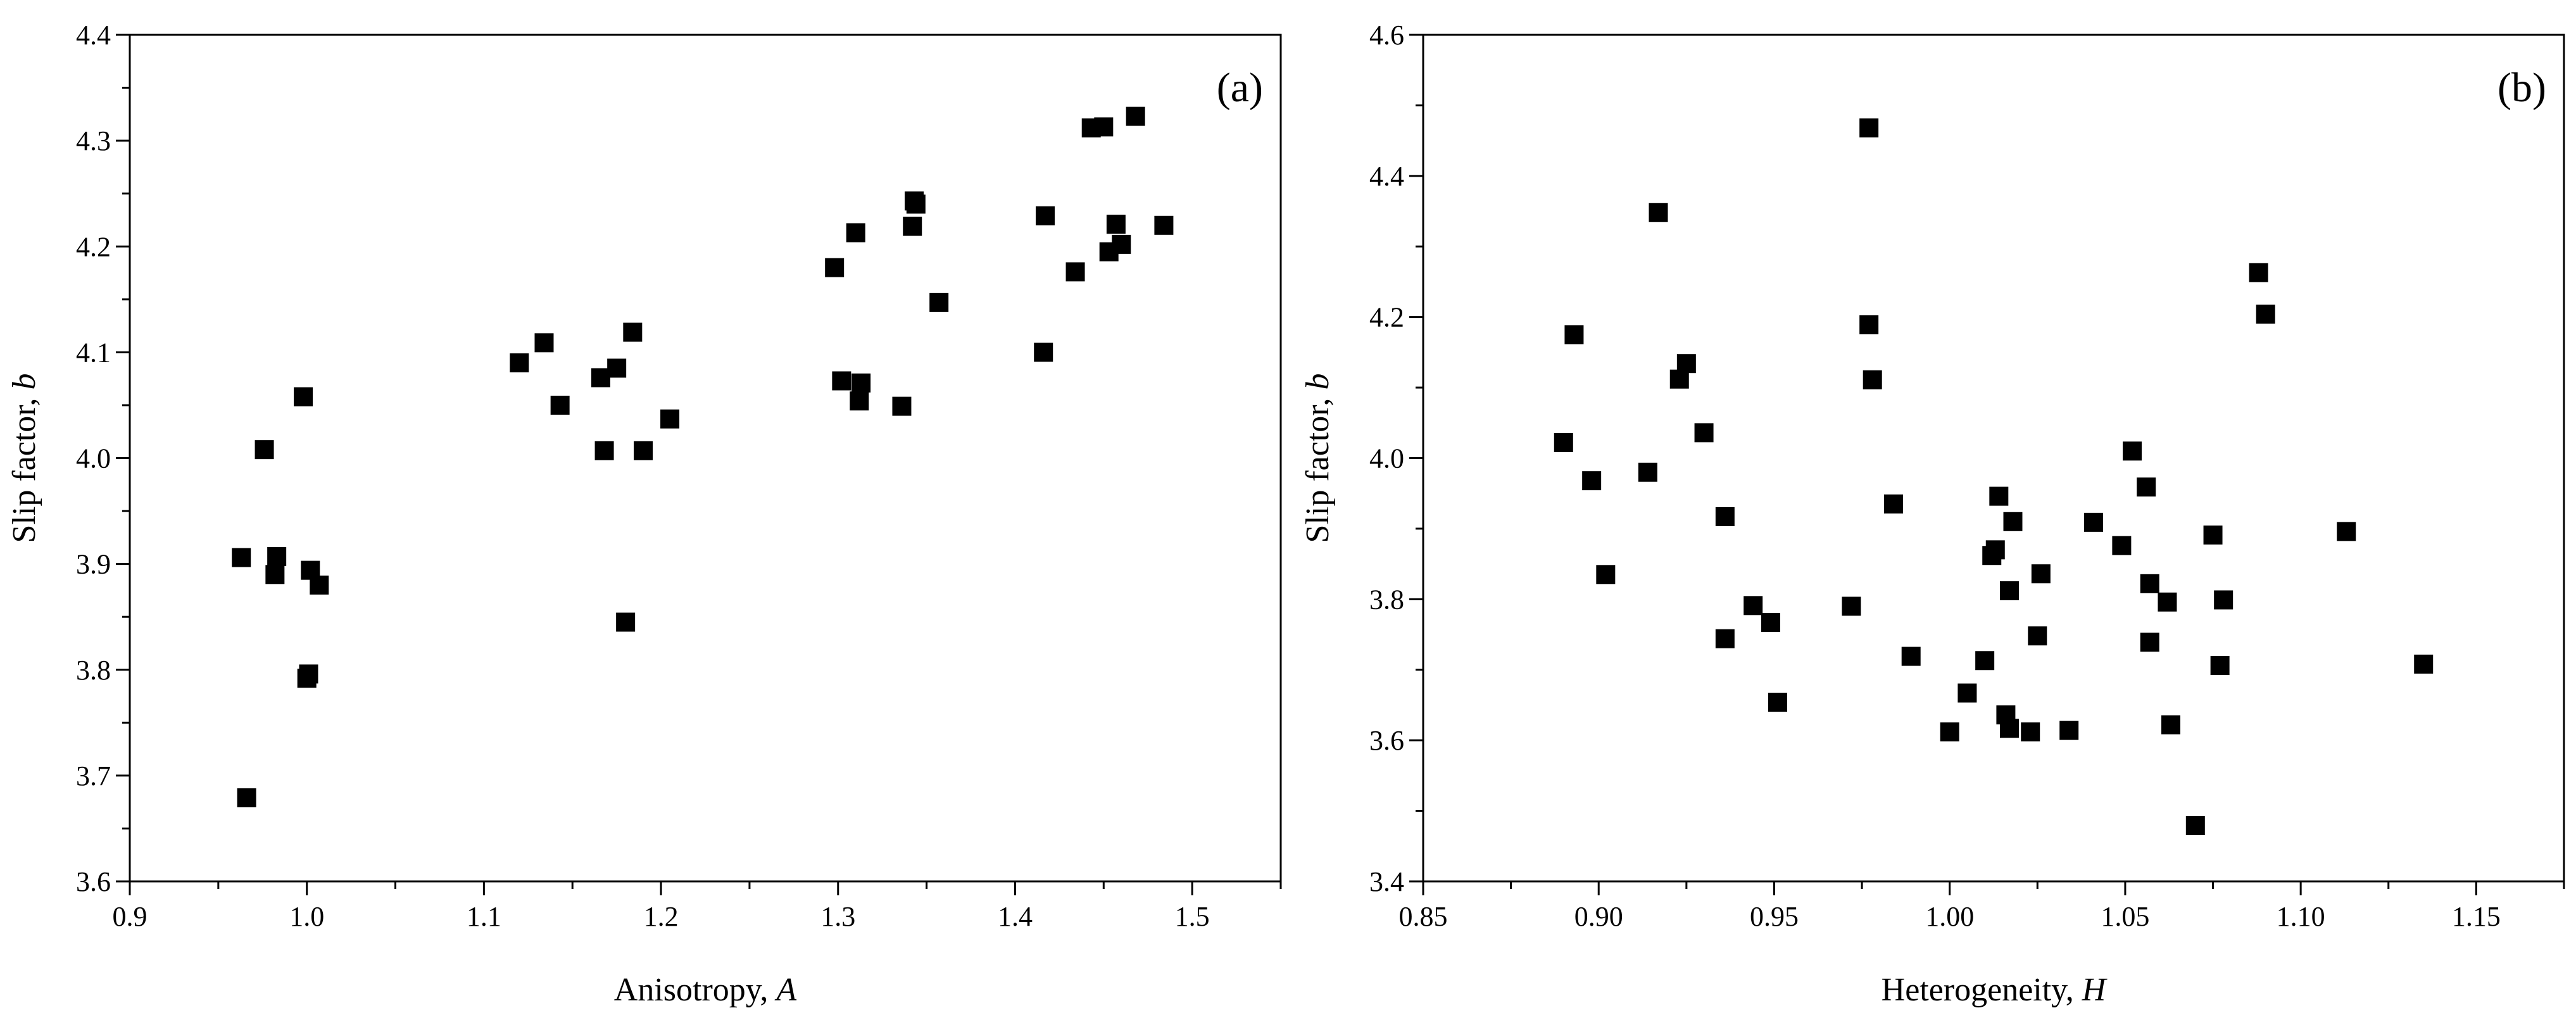  I want to click on x-tick-label: 0.85, so click(1423, 916).